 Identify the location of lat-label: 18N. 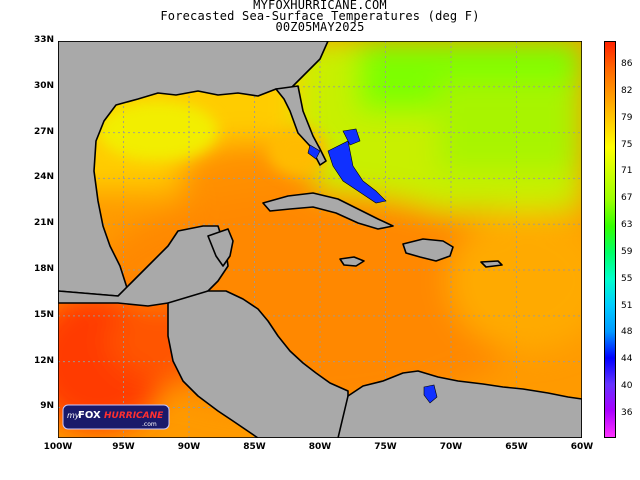
(43, 269).